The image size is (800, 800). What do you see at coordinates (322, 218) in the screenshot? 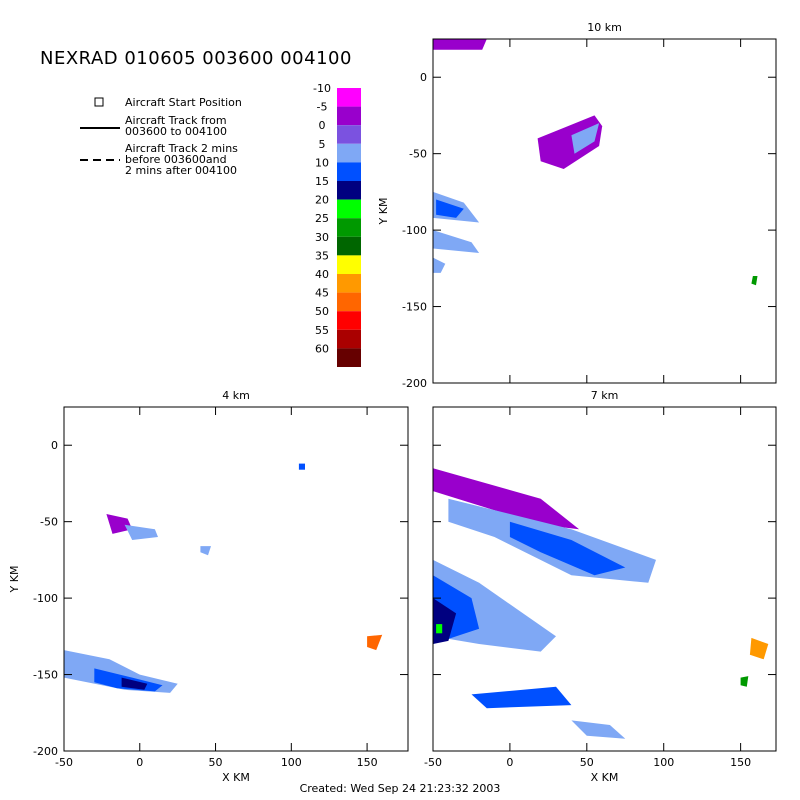
I see `colorbar-label: 25` at bounding box center [322, 218].